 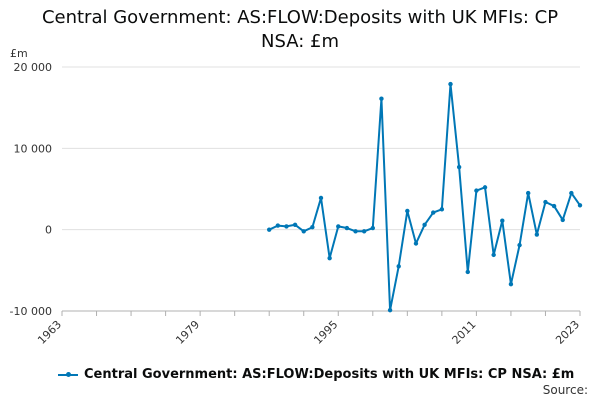 What do you see at coordinates (49, 332) in the screenshot?
I see `x-tick-label: 1963` at bounding box center [49, 332].